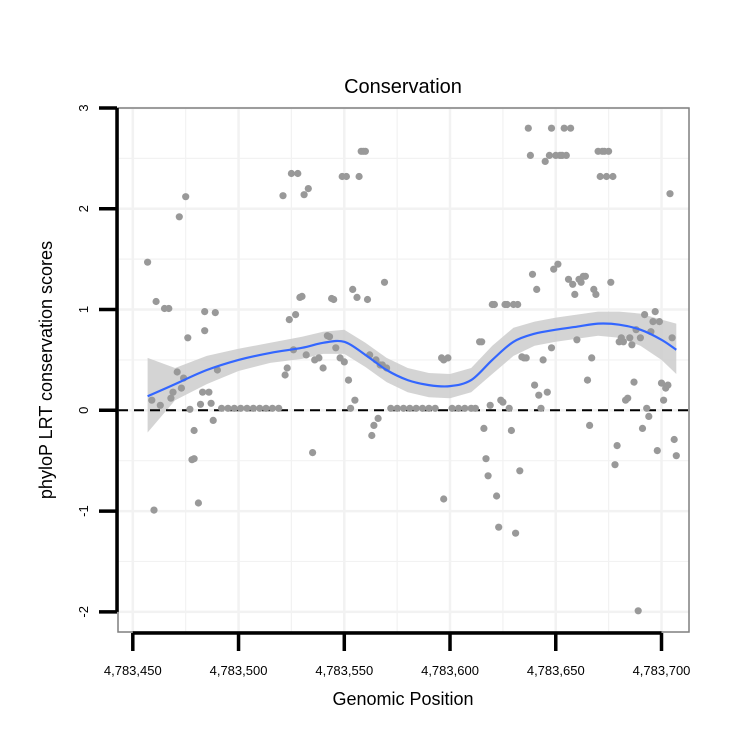 The height and width of the screenshot is (750, 750). What do you see at coordinates (662, 670) in the screenshot?
I see `x-tick-label: 4,783,700` at bounding box center [662, 670].